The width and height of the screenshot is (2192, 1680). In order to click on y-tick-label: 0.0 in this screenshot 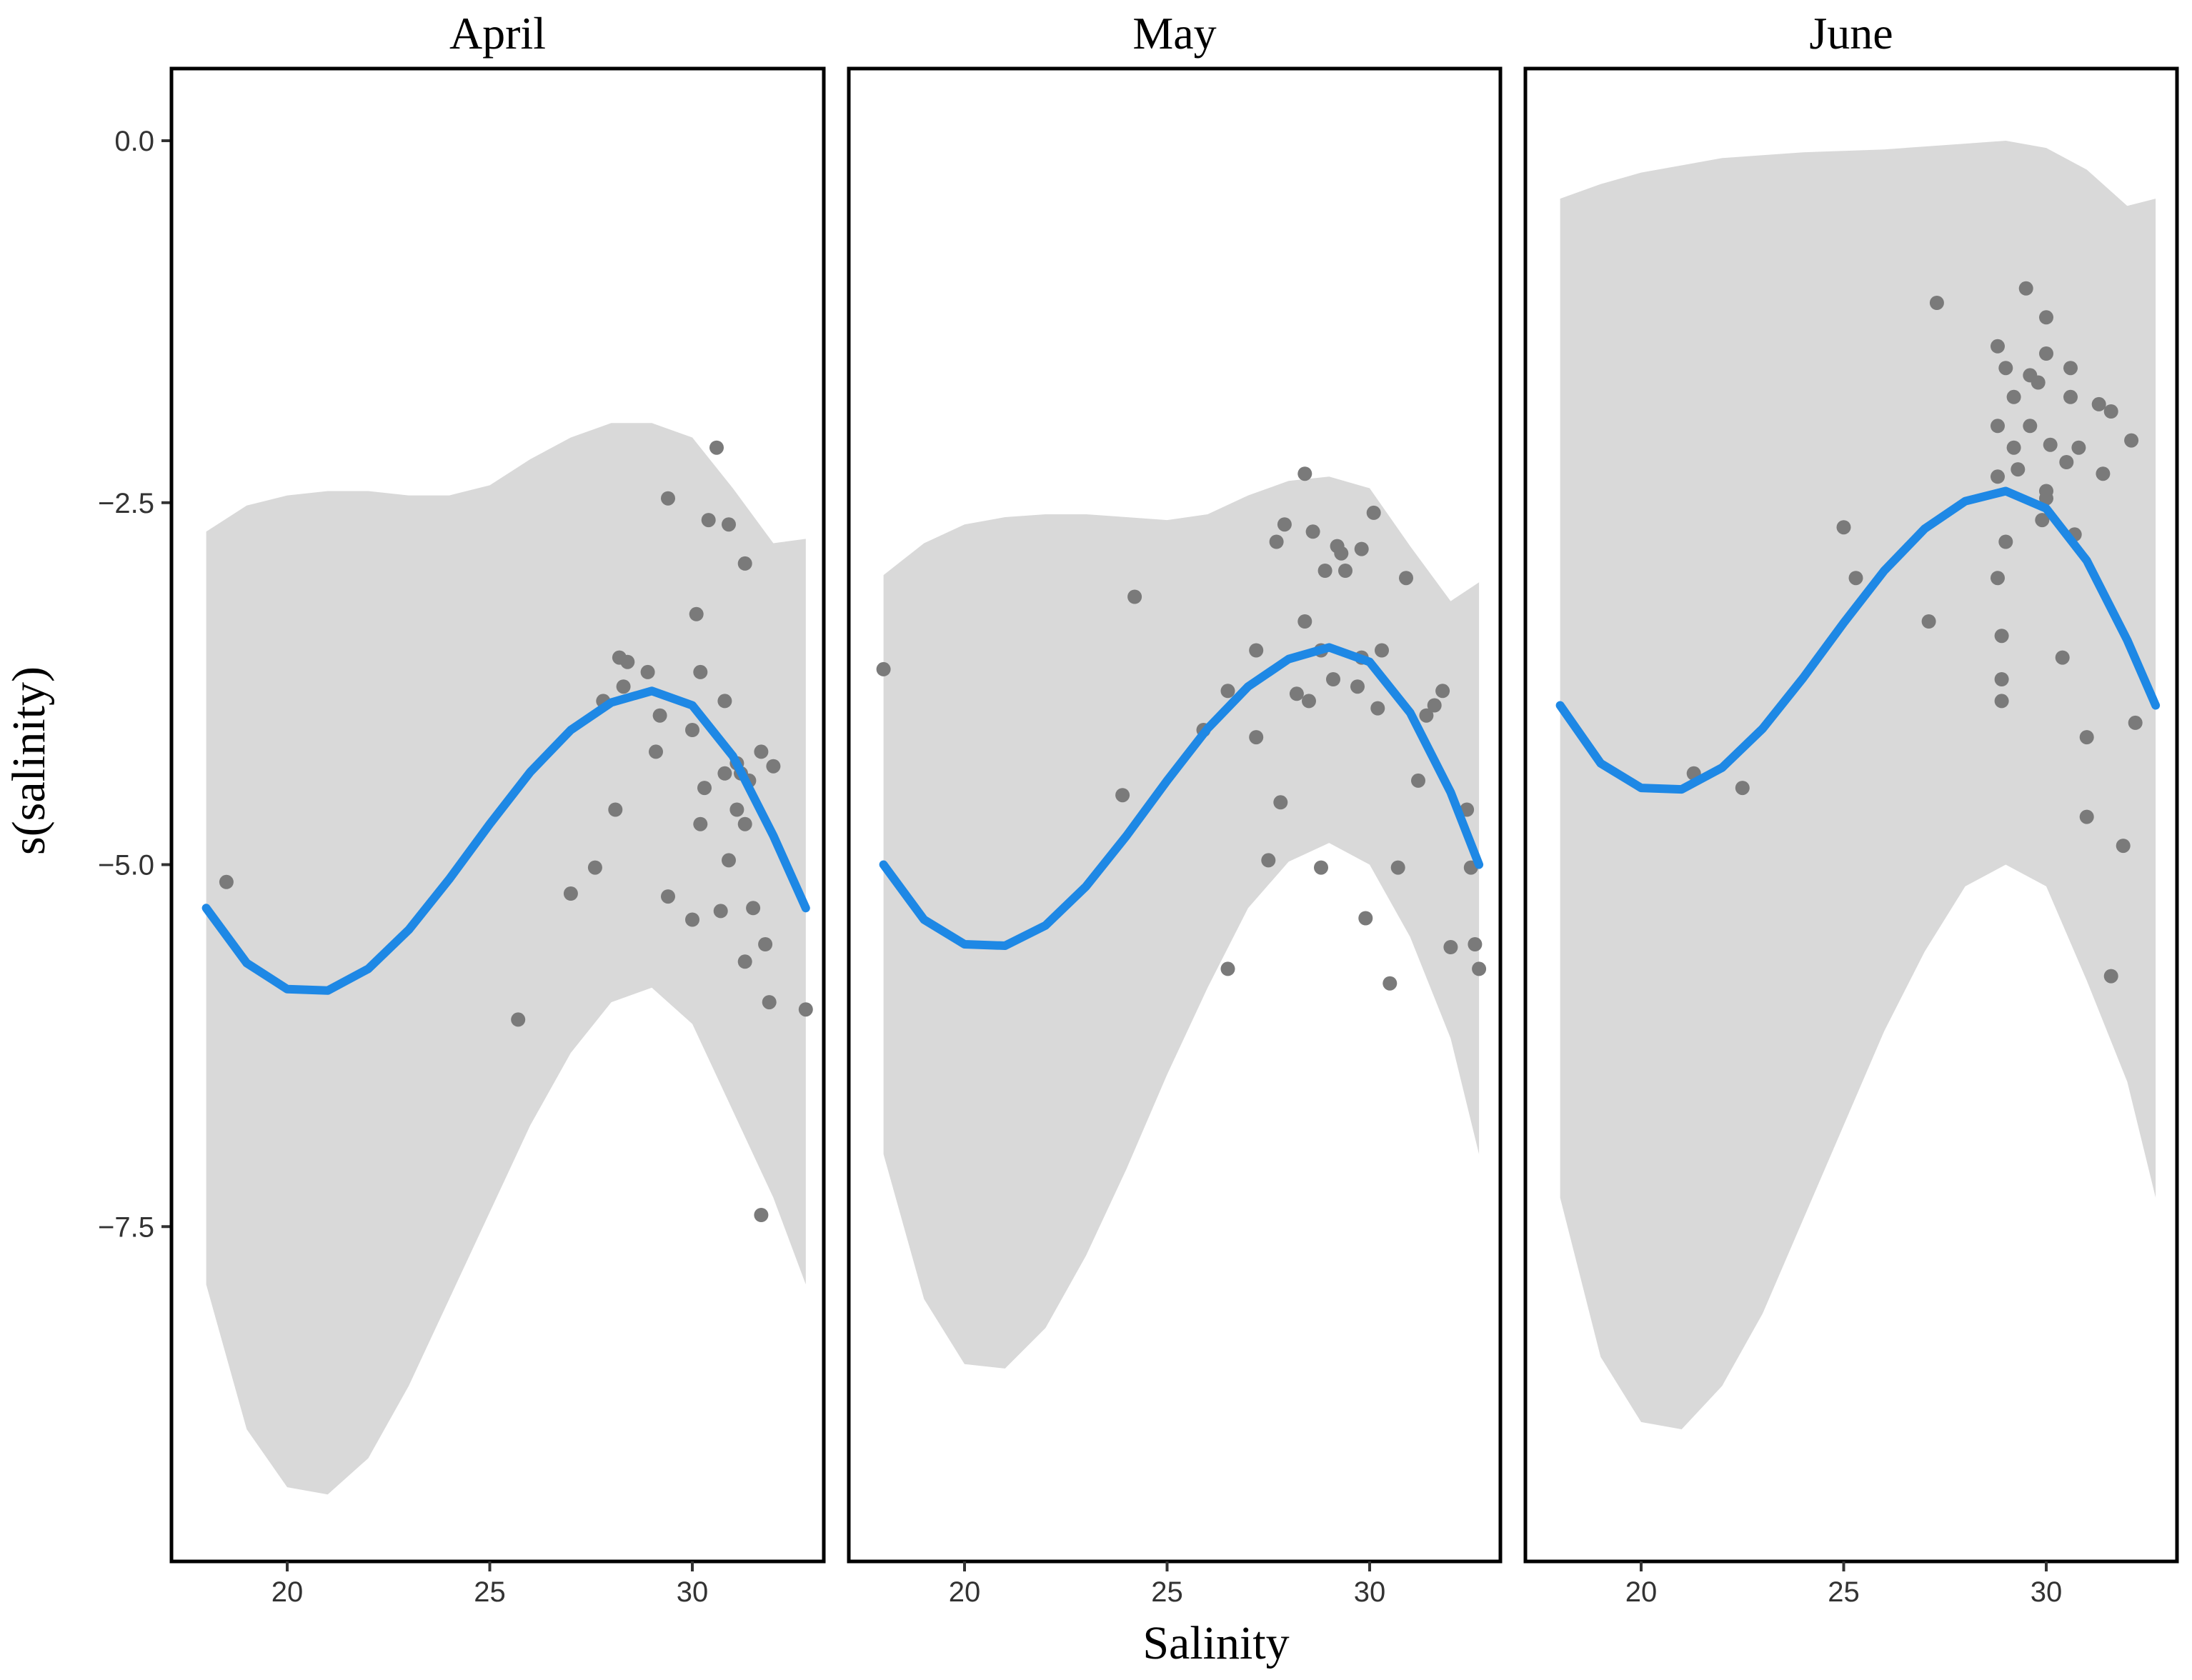, I will do `click(134, 141)`.